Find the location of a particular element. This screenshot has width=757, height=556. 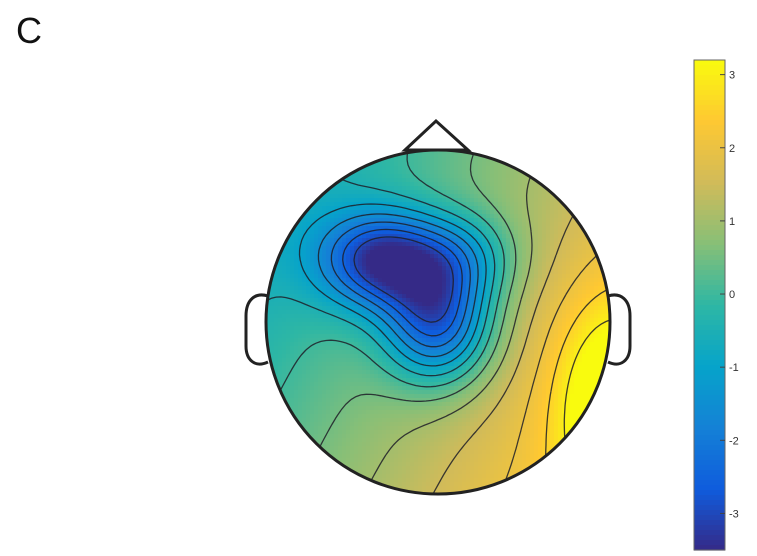

right-ear-shape is located at coordinates (619, 329).